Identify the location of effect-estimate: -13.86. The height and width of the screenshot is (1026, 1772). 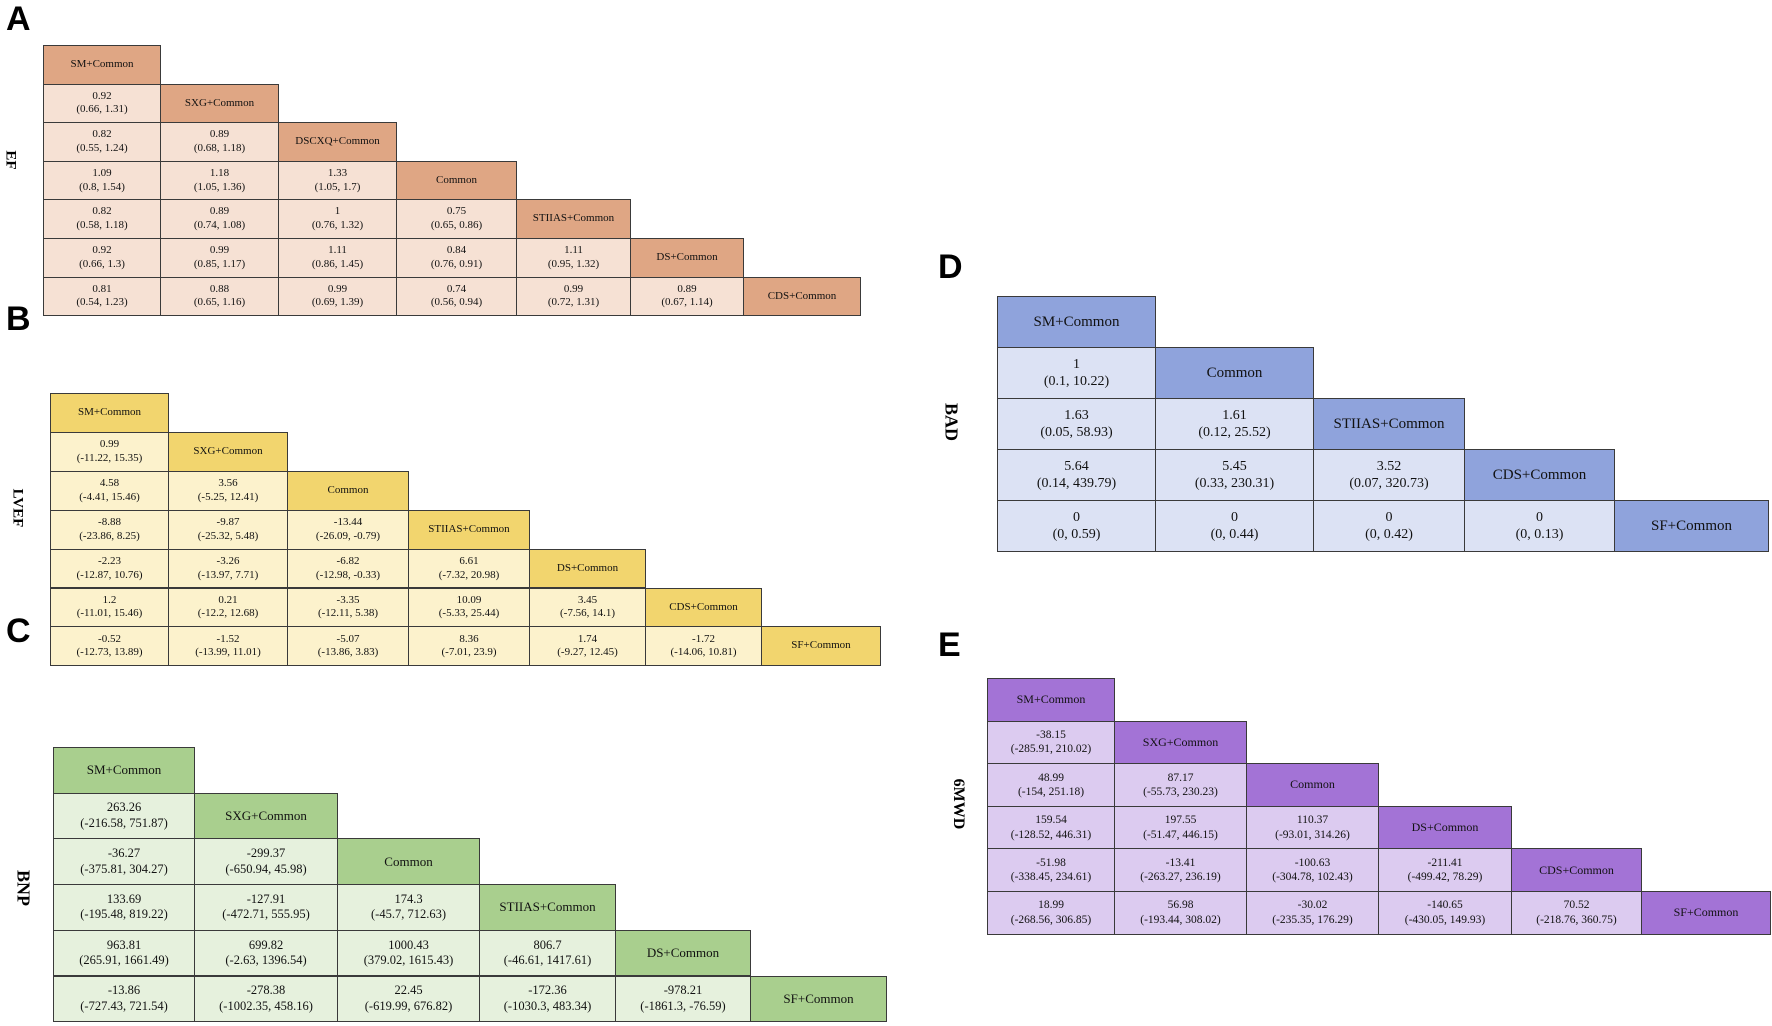
(124, 990).